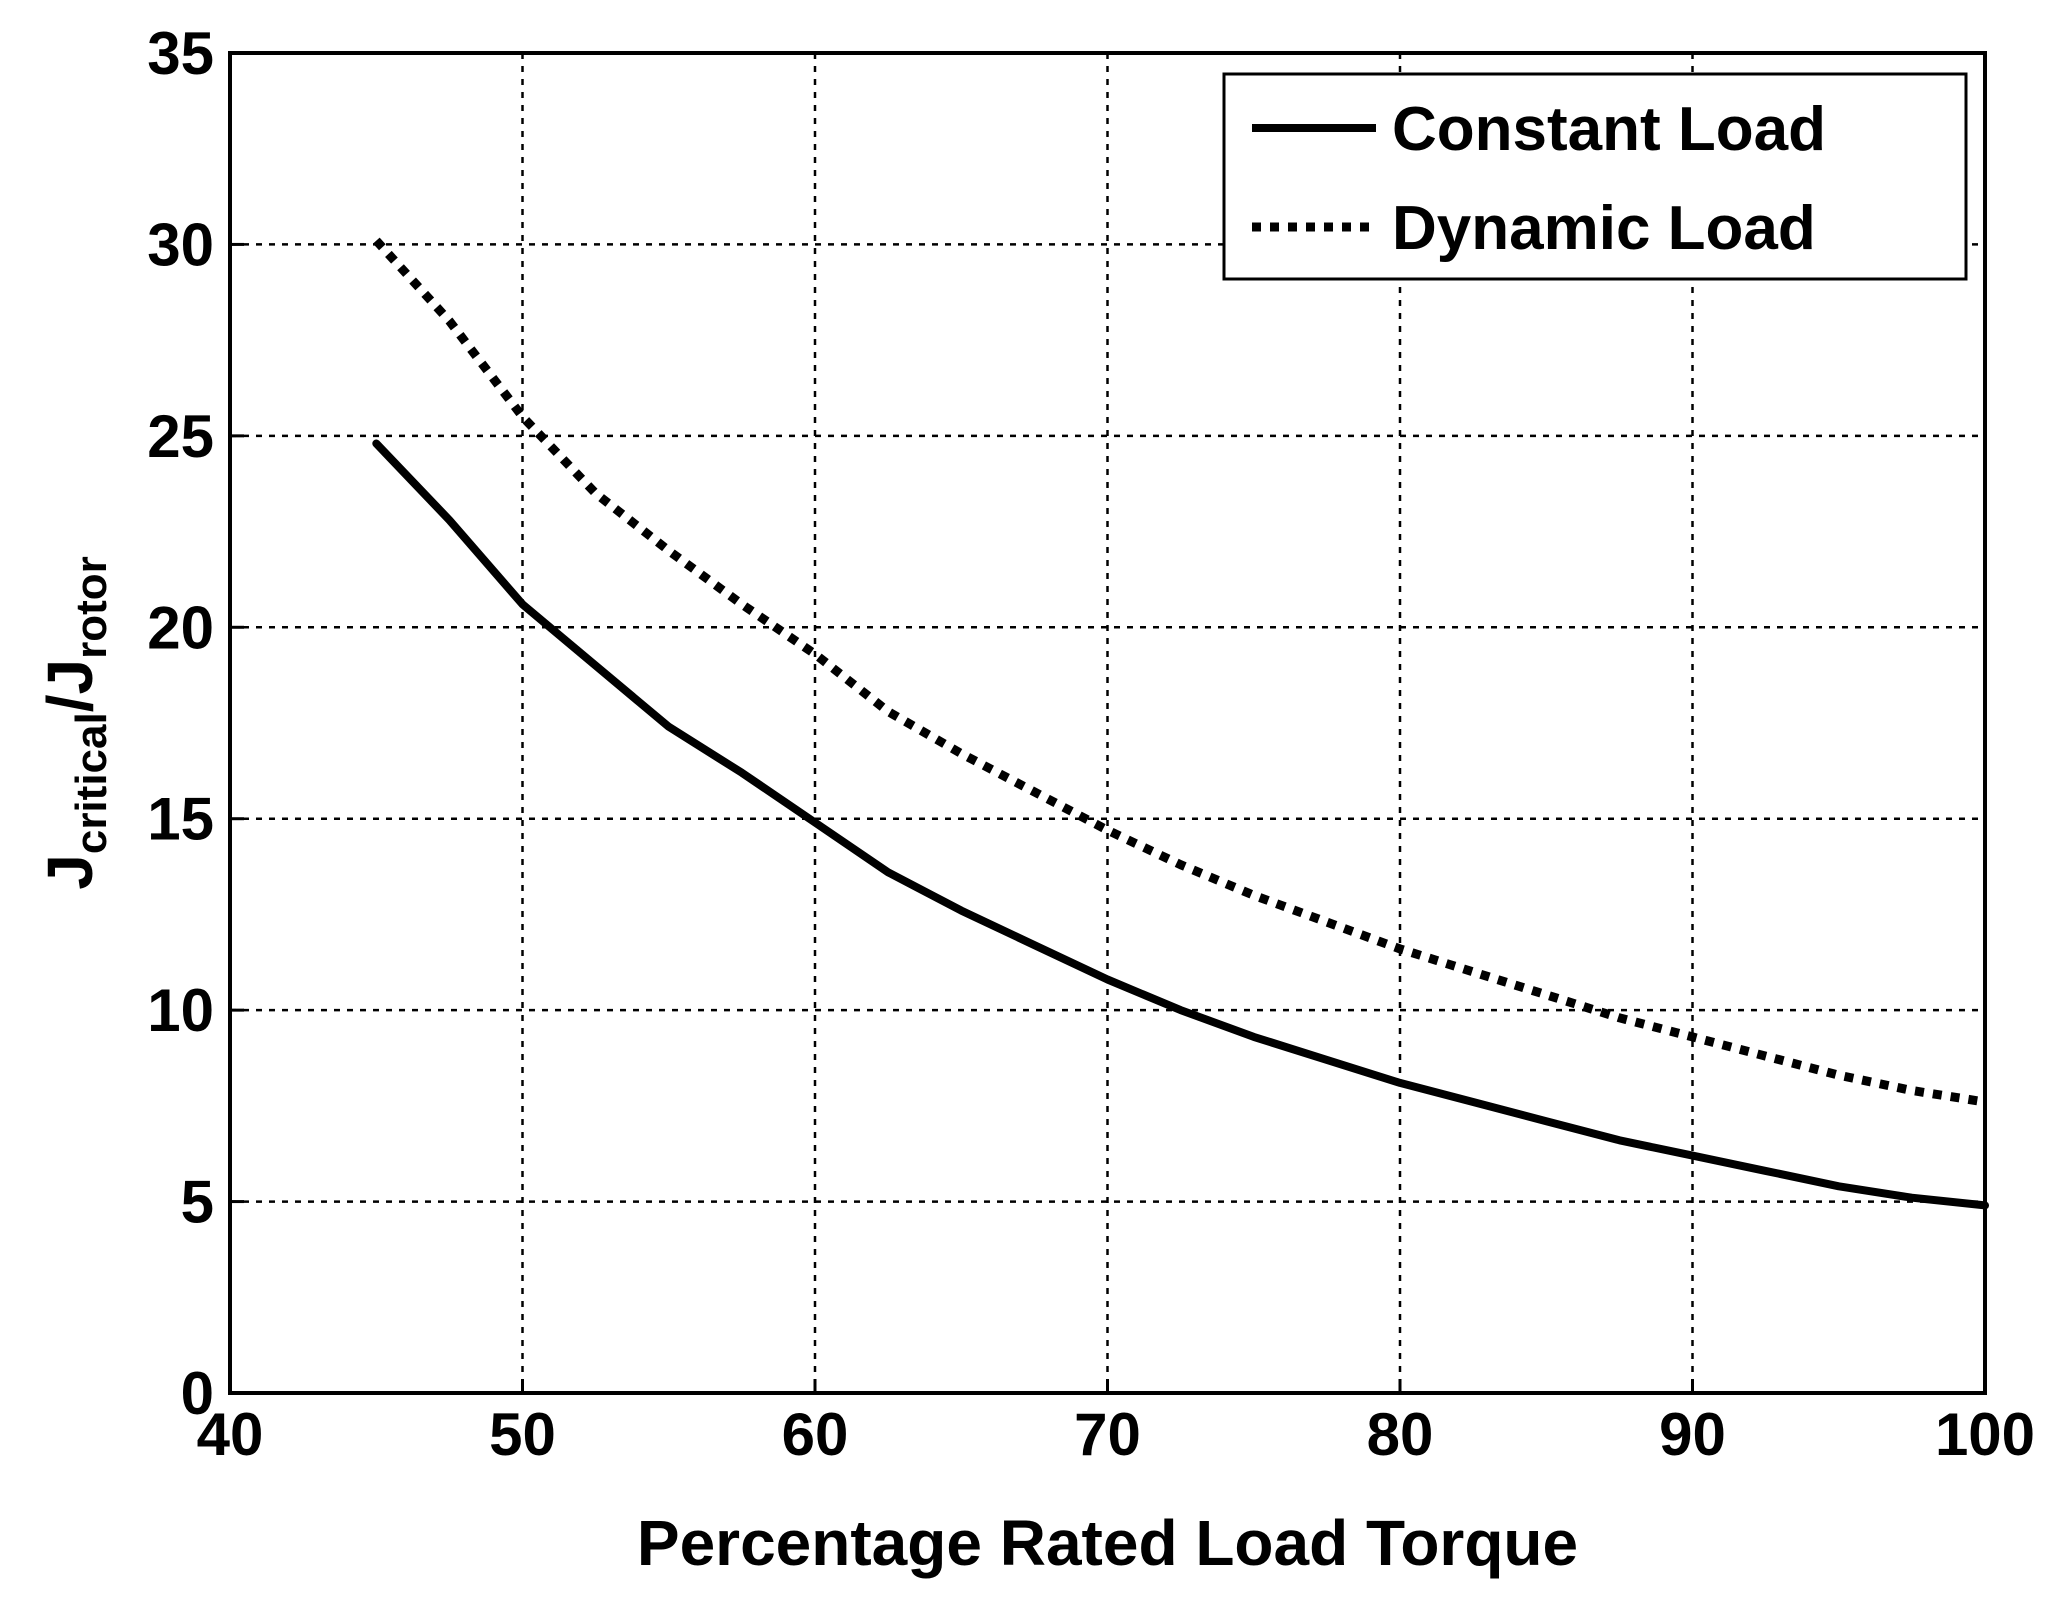 This screenshot has width=2054, height=1610. Describe the element at coordinates (1604, 228) in the screenshot. I see `legend-label-dynamic-load: Dynamic Load` at that location.